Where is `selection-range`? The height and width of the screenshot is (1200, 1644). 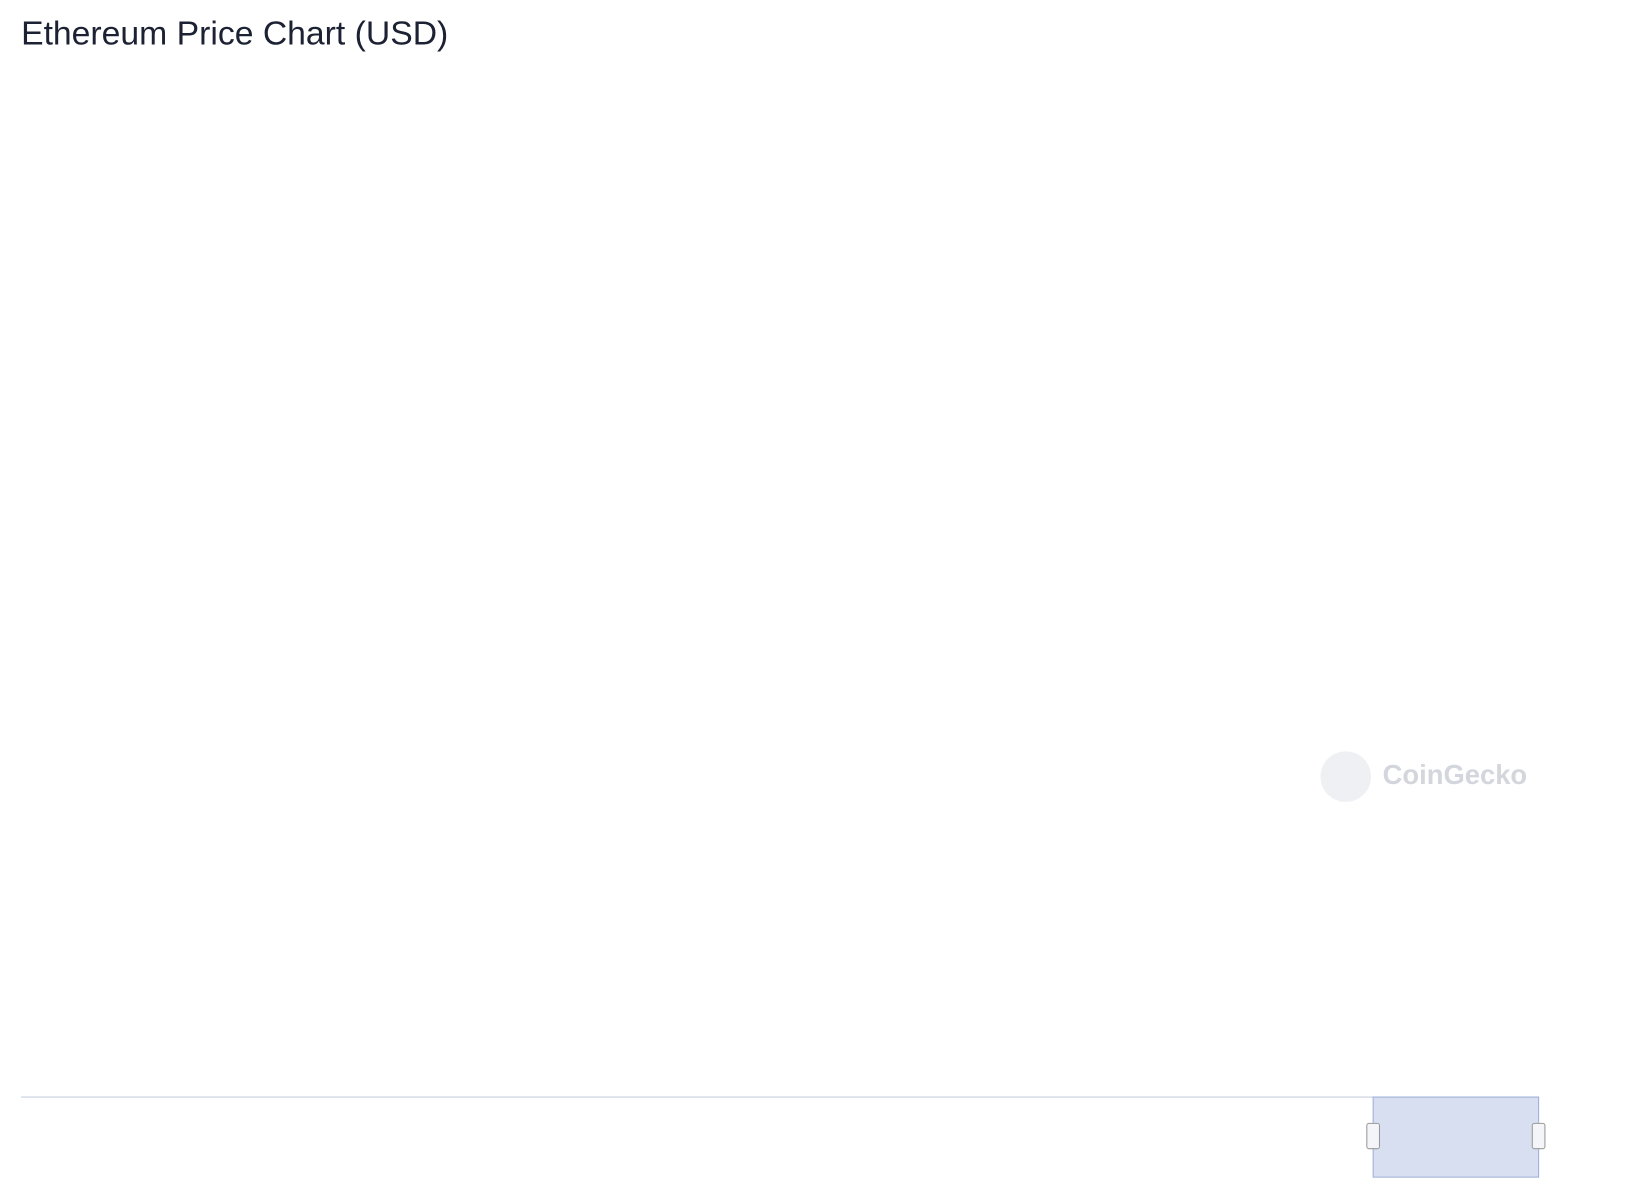 selection-range is located at coordinates (1456, 1137).